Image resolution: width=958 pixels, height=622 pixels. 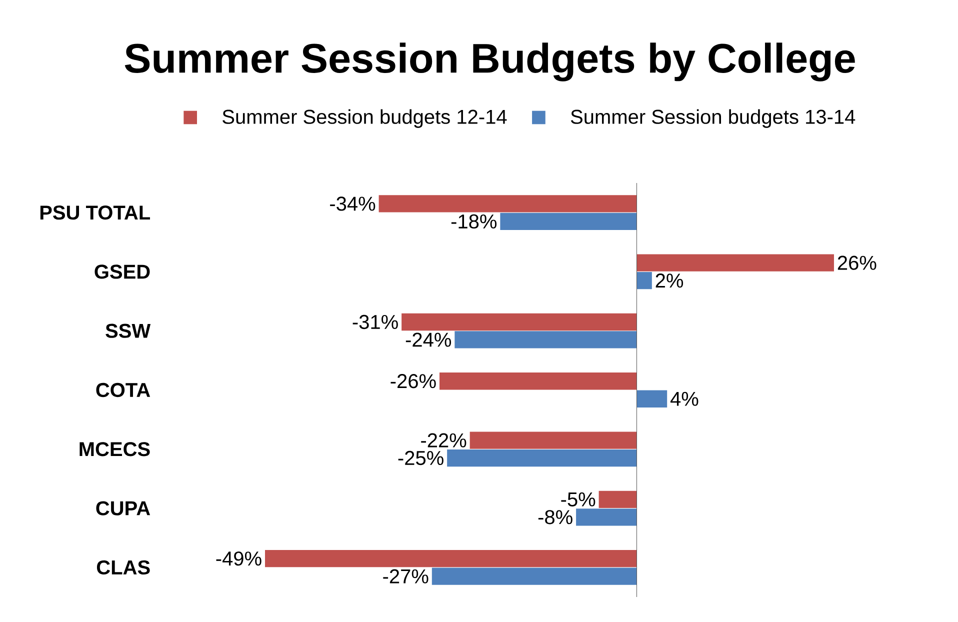 I want to click on chart-title: Summer Session Budgets by College, so click(x=489, y=62).